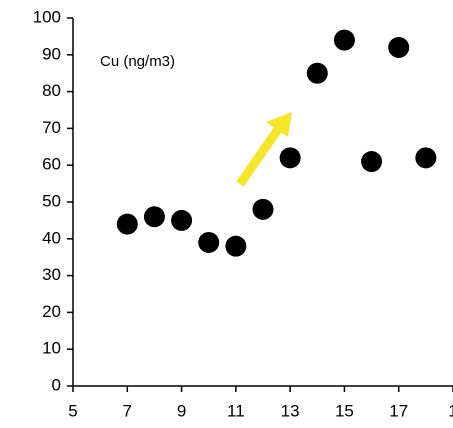 The height and width of the screenshot is (428, 453). I want to click on y-tick-label: 70, so click(51, 127).